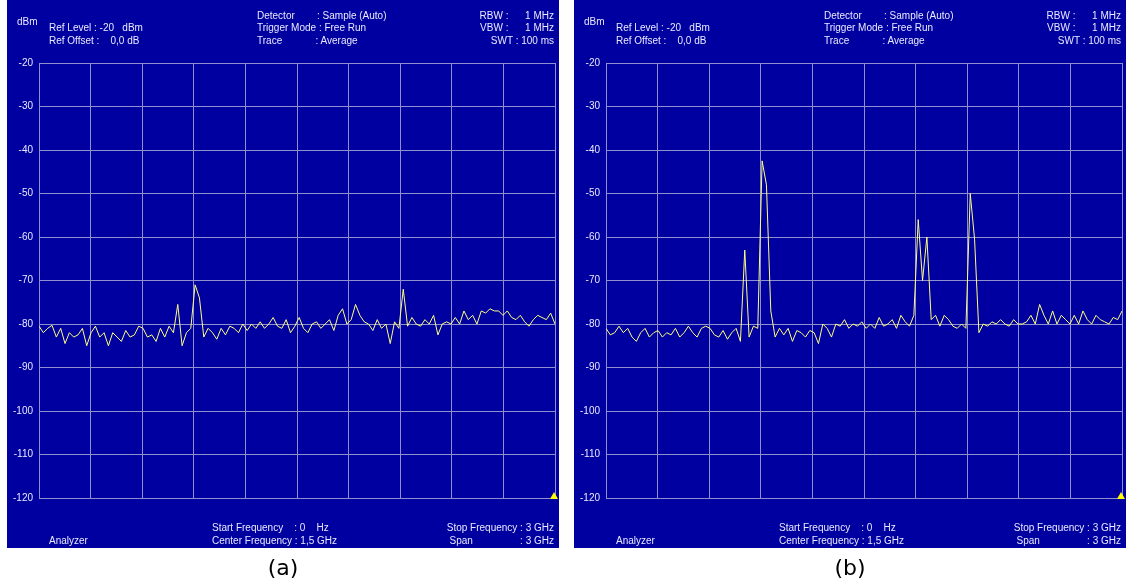  I want to click on text: (a), so click(283, 567).